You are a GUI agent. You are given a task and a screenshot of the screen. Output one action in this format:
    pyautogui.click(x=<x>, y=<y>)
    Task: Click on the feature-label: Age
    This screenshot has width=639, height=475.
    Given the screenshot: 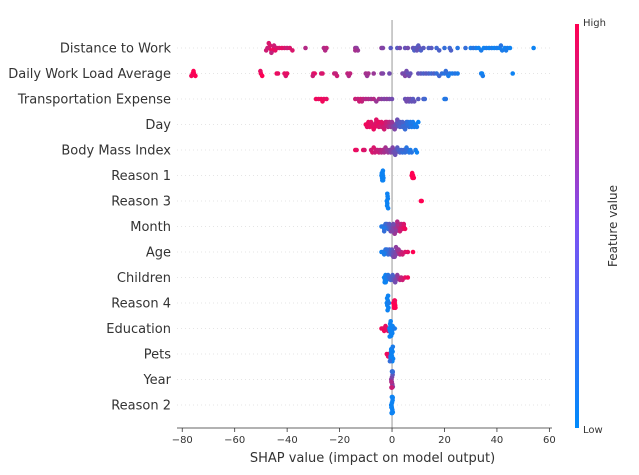 What is the action you would take?
    pyautogui.click(x=158, y=253)
    